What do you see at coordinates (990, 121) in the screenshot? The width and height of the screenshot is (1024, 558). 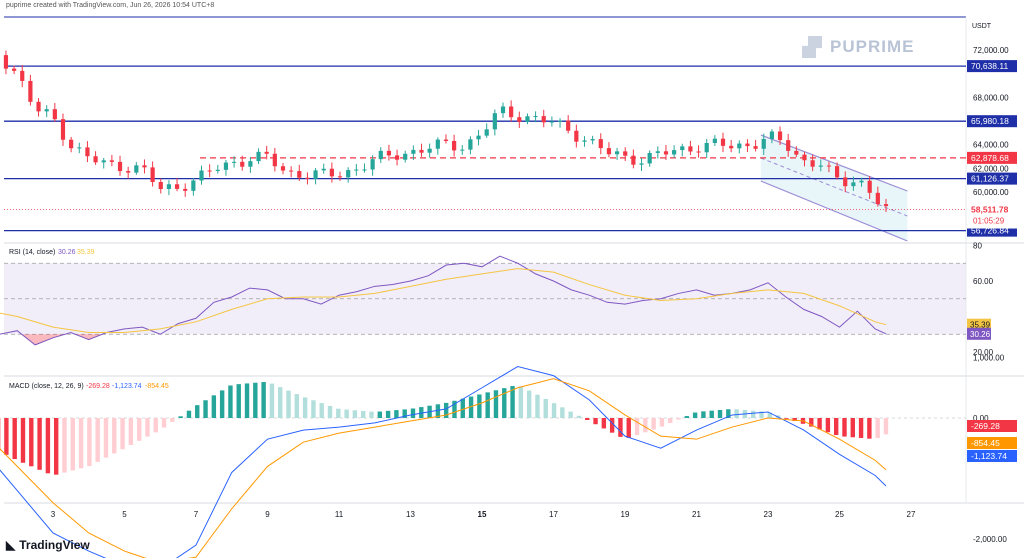 I see `level-label: 65,980.18` at bounding box center [990, 121].